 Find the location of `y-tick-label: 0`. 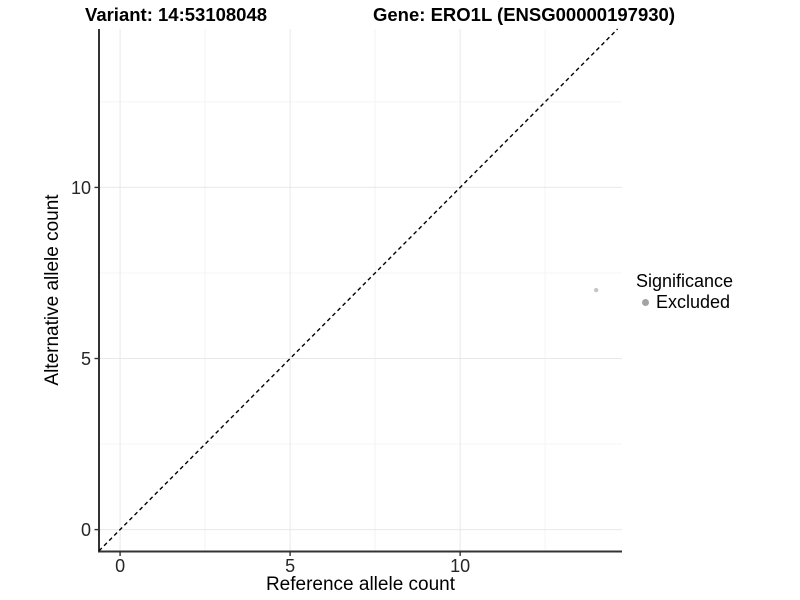

y-tick-label: 0 is located at coordinates (86, 530).